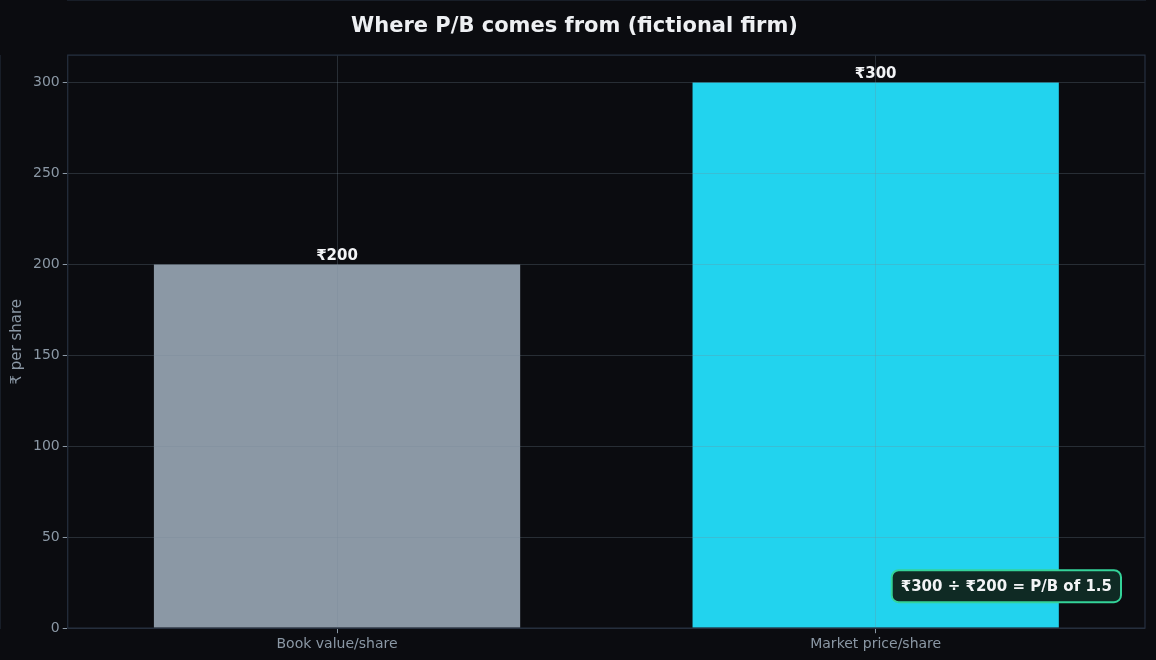 The image size is (1156, 660). Describe the element at coordinates (337, 254) in the screenshot. I see `data-label: ₹200` at that location.